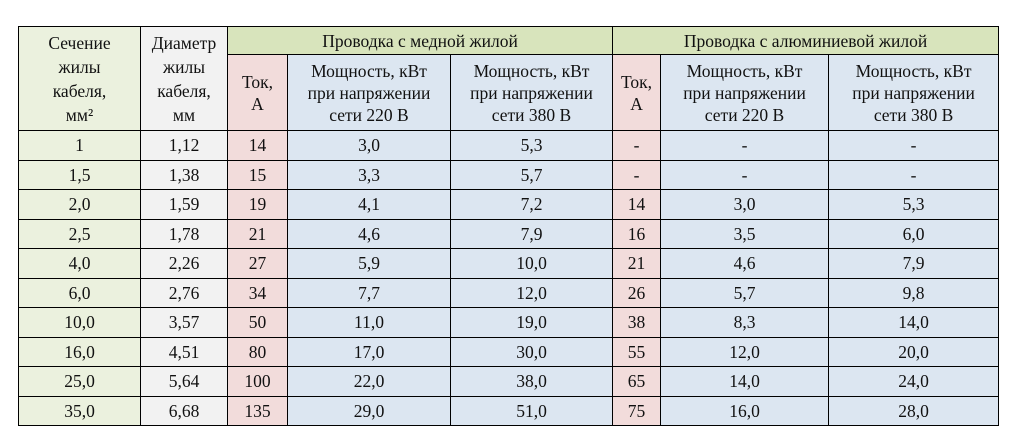 The image size is (1017, 446). What do you see at coordinates (914, 410) in the screenshot?
I see `data-cell: 28,0` at bounding box center [914, 410].